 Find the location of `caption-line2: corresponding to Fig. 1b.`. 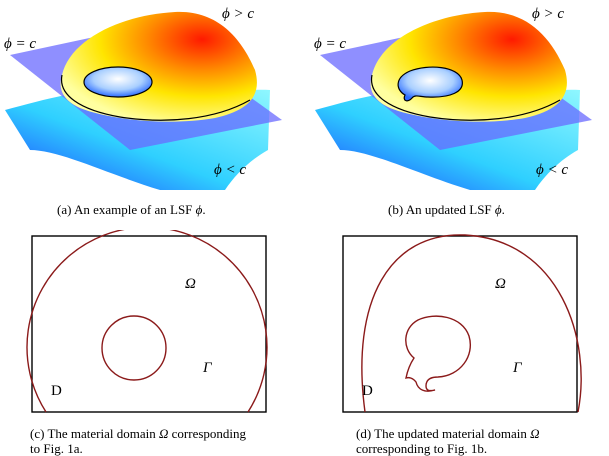

caption-line2: corresponding to Fig. 1b. is located at coordinates (422, 448).